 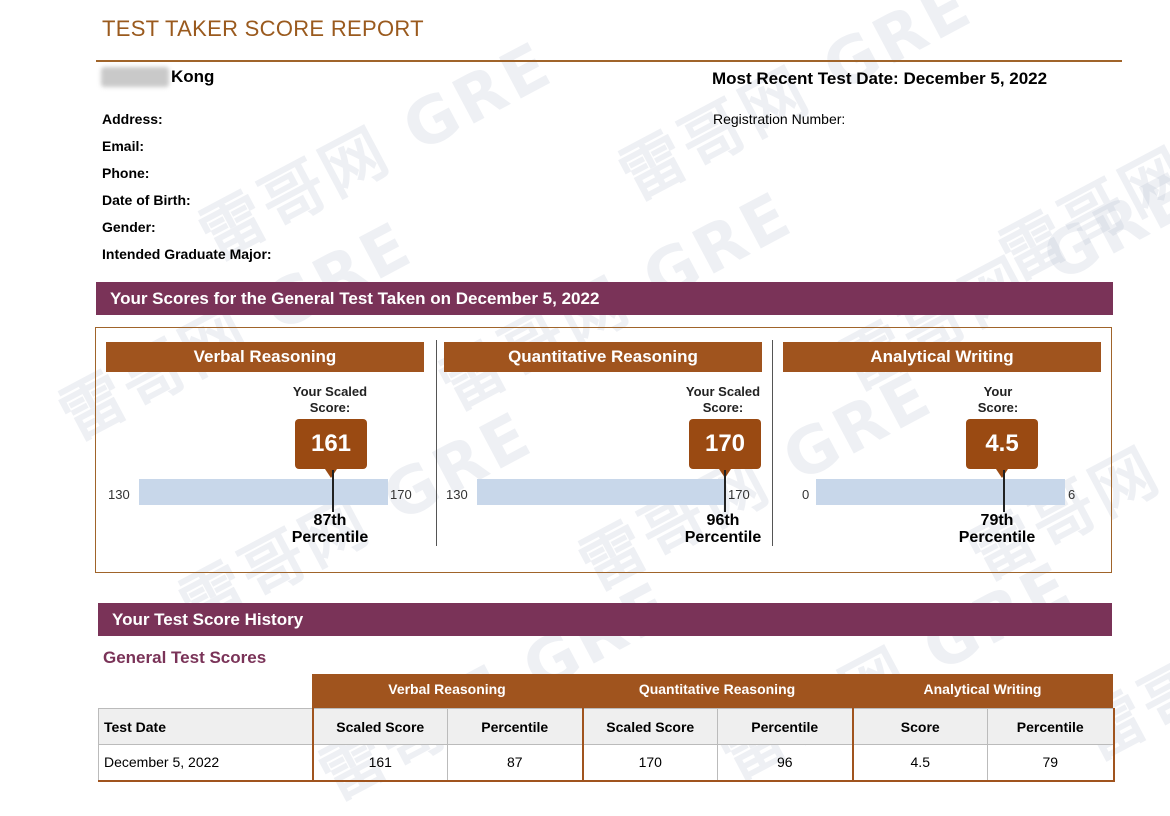 I want to click on table-row: December 5, 2022 161 87 170 96 4.5 79, so click(x=606, y=763).